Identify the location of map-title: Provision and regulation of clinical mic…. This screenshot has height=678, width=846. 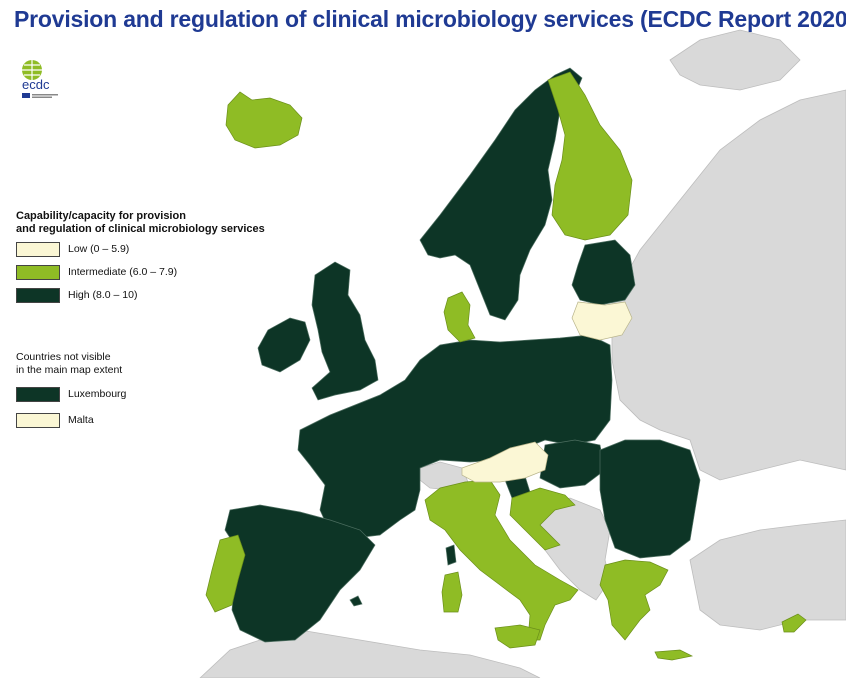
(430, 19).